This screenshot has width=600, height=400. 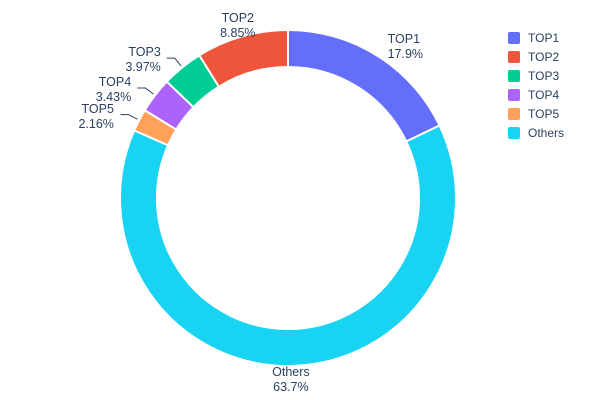 What do you see at coordinates (514, 114) in the screenshot?
I see `legend-swatch-top5` at bounding box center [514, 114].